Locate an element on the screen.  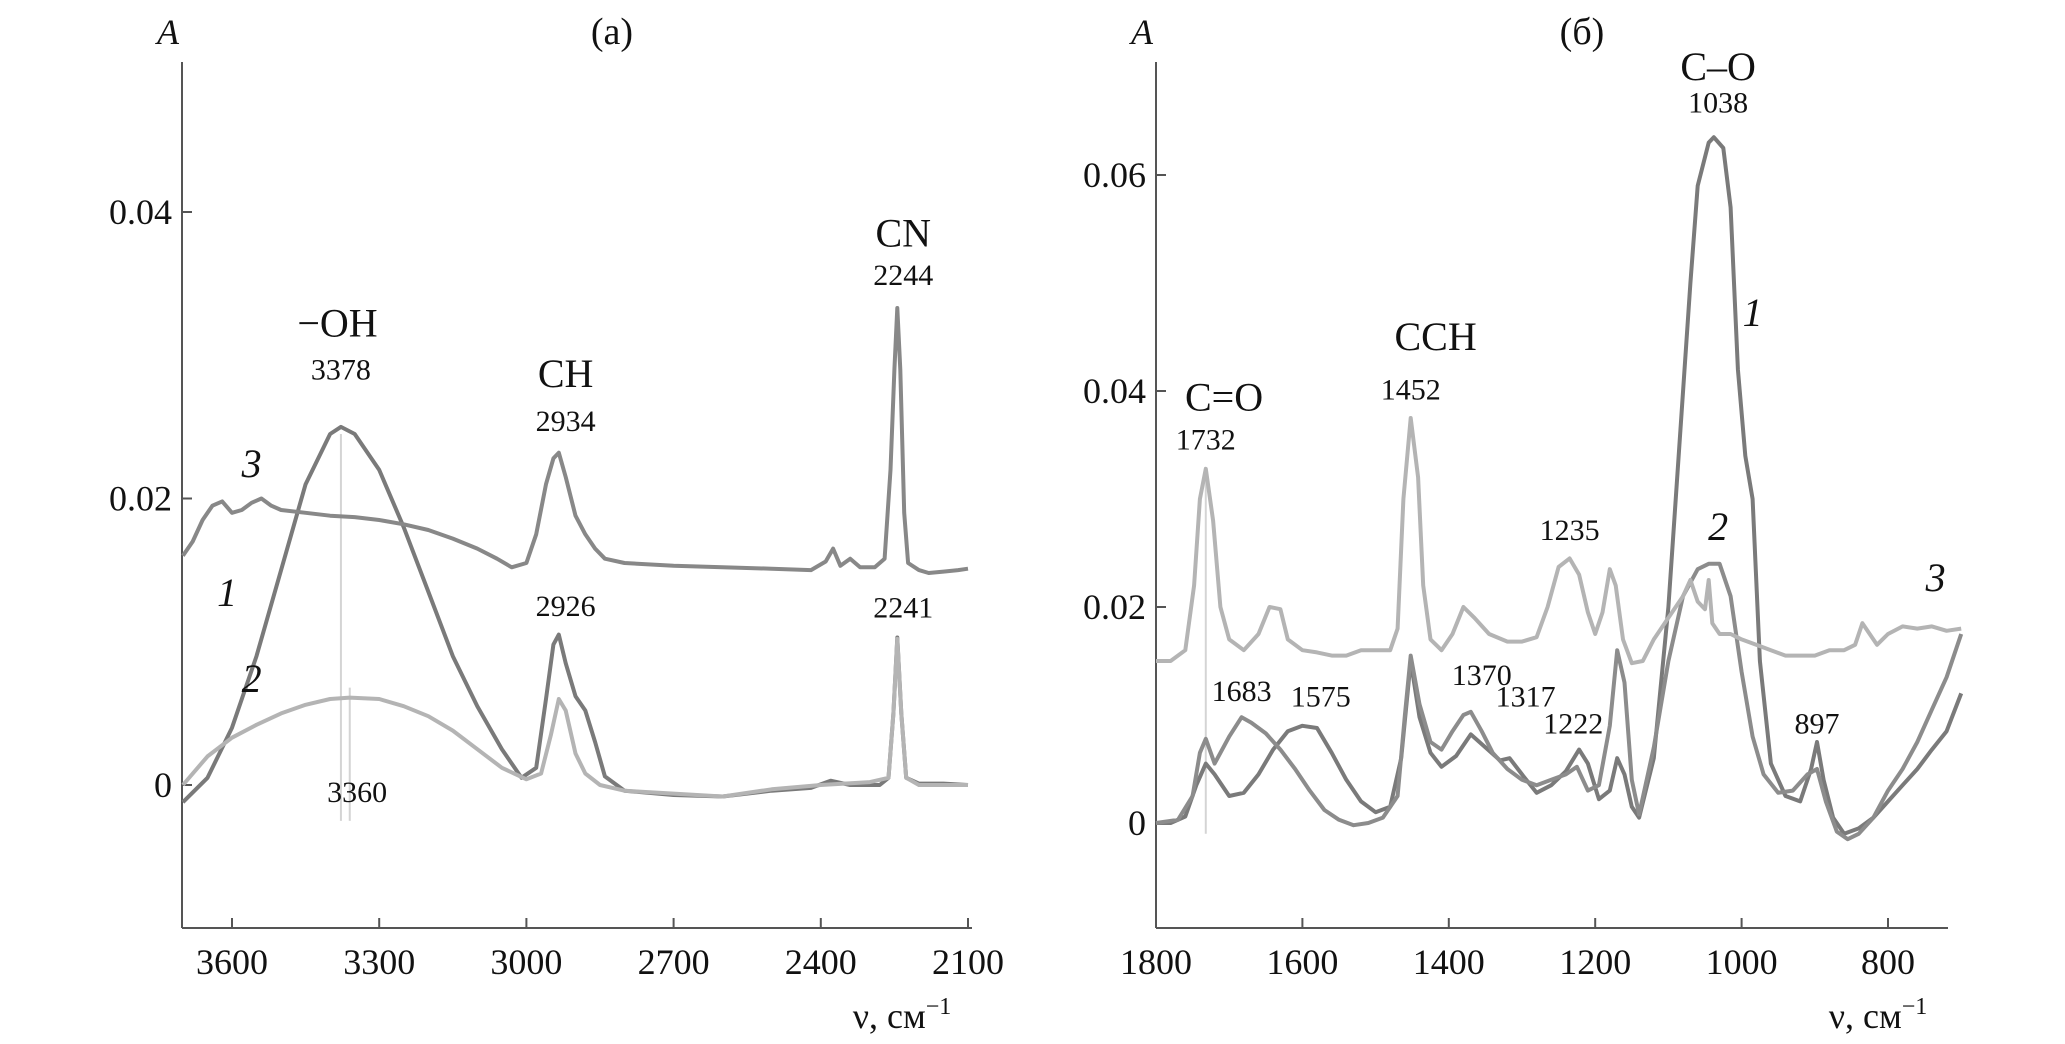
x-tick-label: 1600 is located at coordinates (1302, 962).